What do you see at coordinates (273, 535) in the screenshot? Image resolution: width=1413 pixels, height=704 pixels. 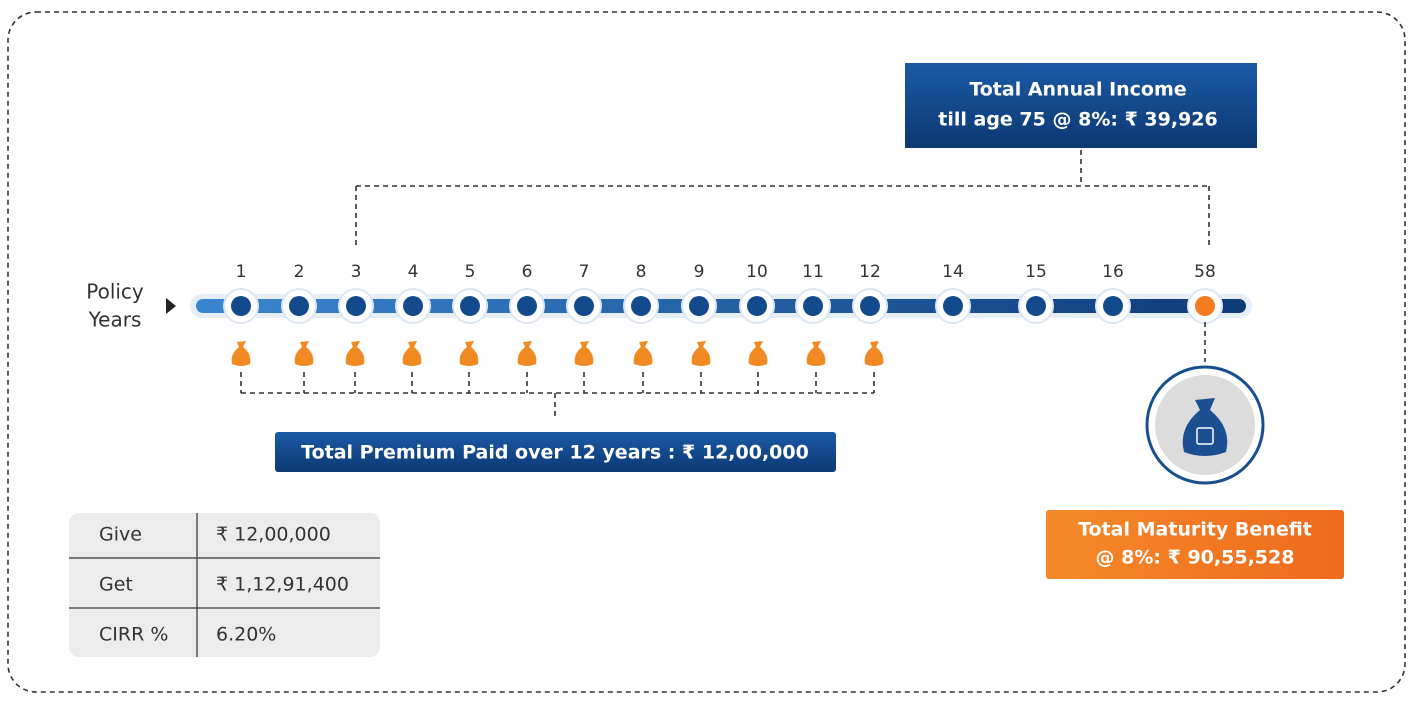 I see `table-cell: ₹ 12,00,000` at bounding box center [273, 535].